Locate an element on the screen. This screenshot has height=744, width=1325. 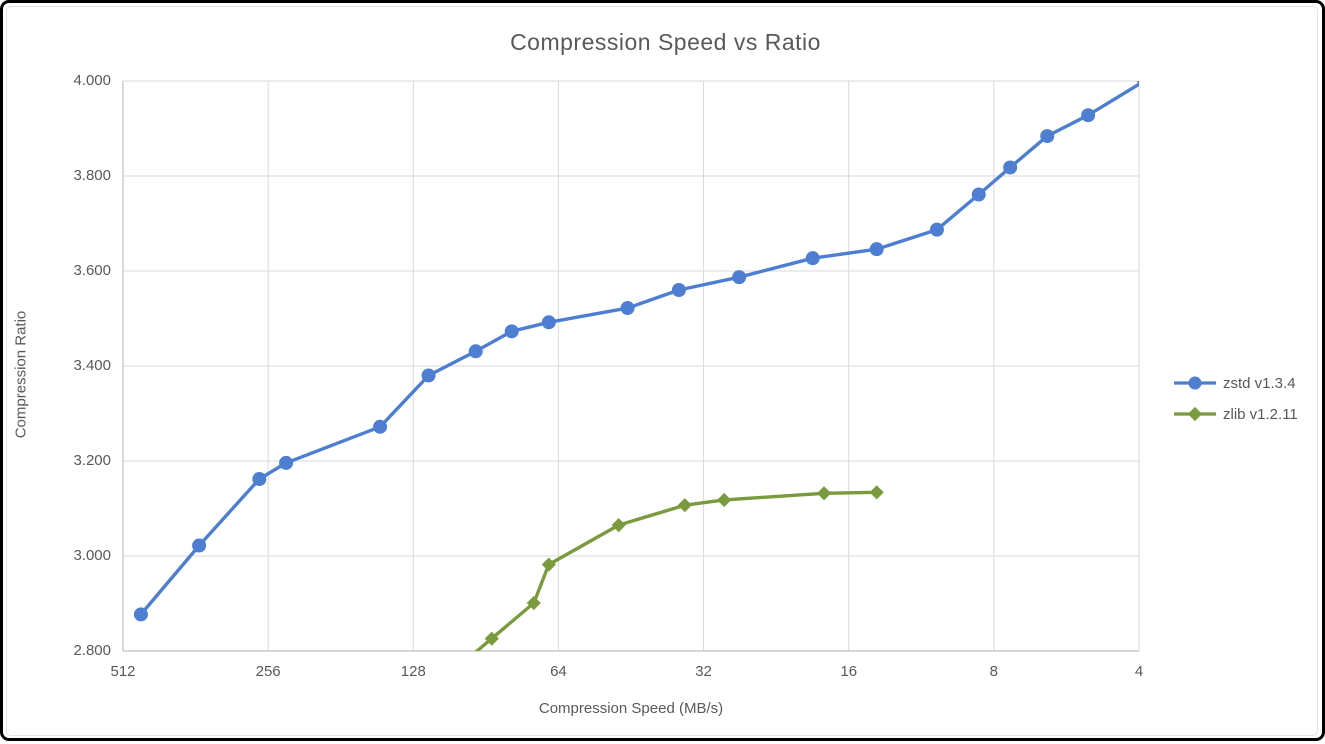
legend-label: zlib v1.2.11 is located at coordinates (1260, 414).